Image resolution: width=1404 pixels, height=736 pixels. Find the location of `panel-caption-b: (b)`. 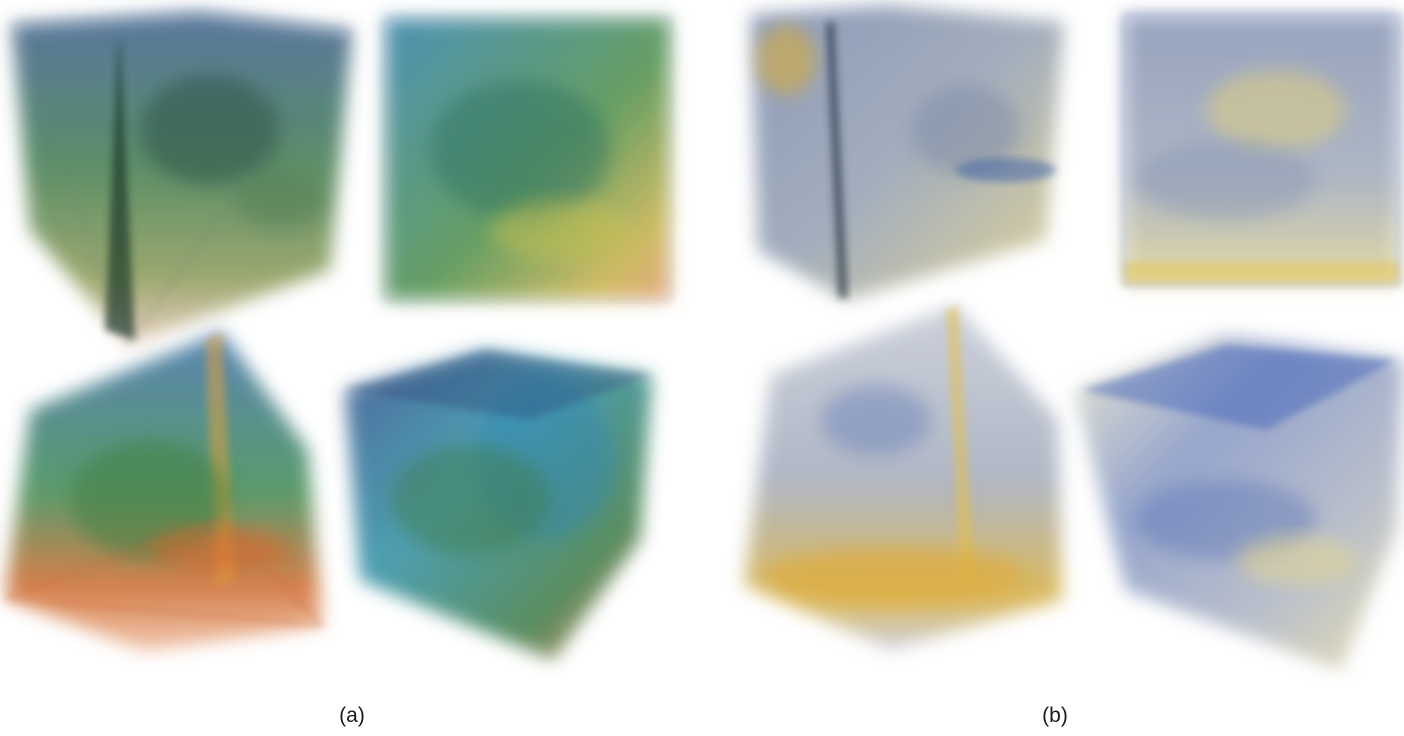

panel-caption-b: (b) is located at coordinates (1055, 715).